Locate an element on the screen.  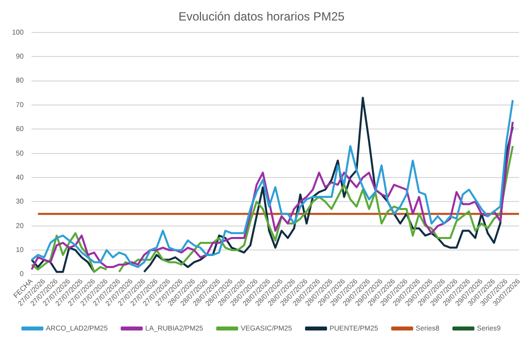
chart-title: Evolución datos horarios PM25 is located at coordinates (261, 17).